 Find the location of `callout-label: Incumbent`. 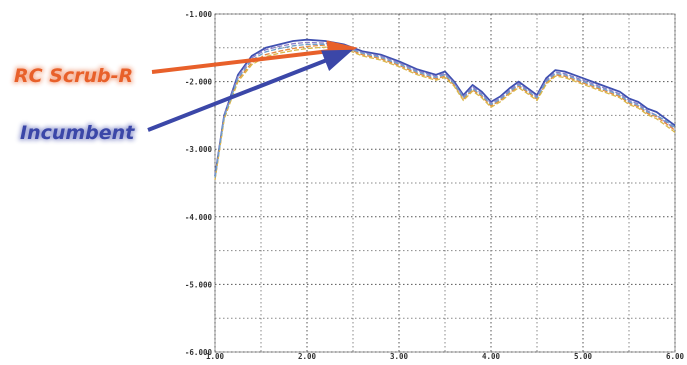

callout-label: Incumbent is located at coordinates (77, 133).